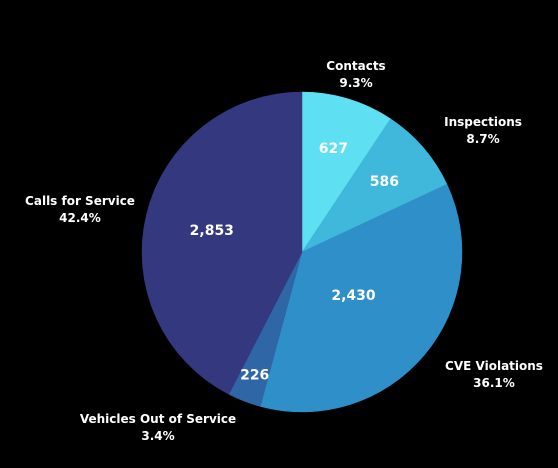 Image resolution: width=558 pixels, height=468 pixels. Describe the element at coordinates (333, 149) in the screenshot. I see `slice-value-label-contacts: 627` at that location.